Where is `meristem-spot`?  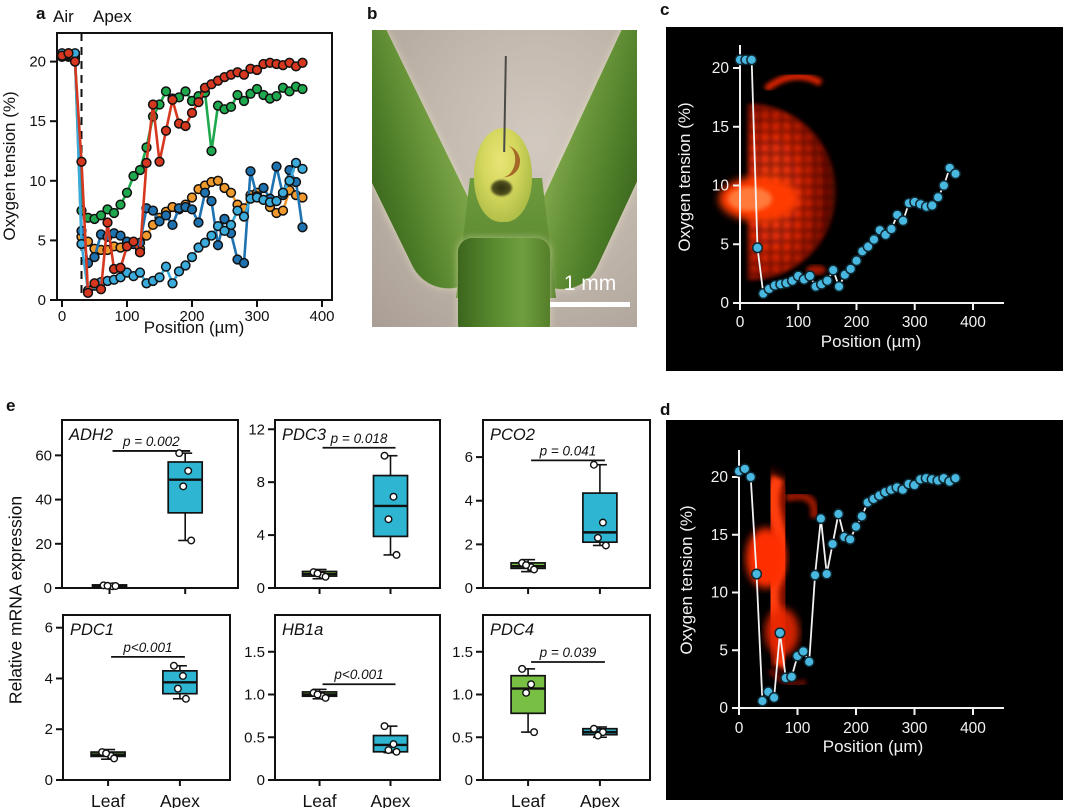
meristem-spot is located at coordinates (501, 188).